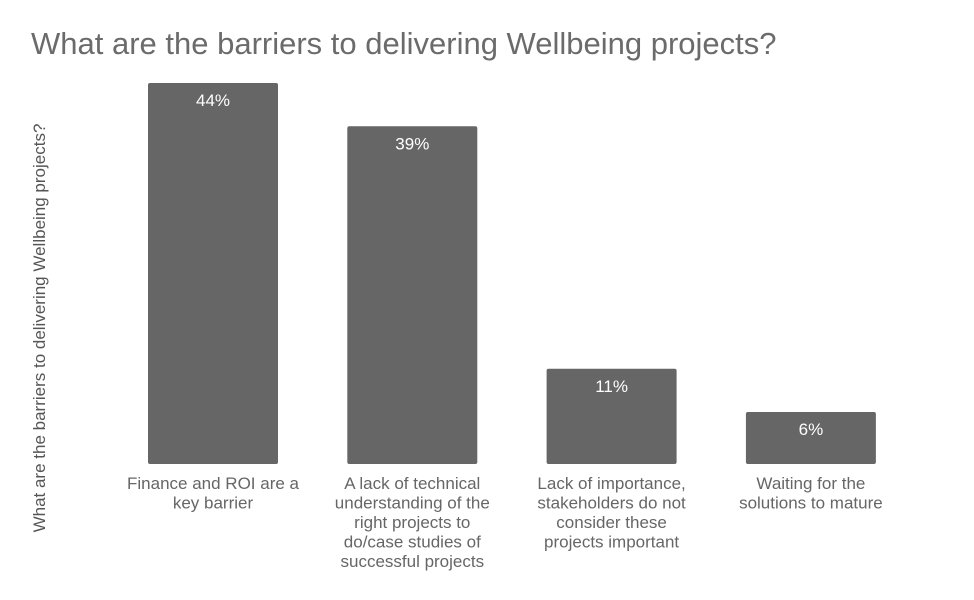 This screenshot has height=600, width=974. I want to click on data-label-2: 39%, so click(412, 143).